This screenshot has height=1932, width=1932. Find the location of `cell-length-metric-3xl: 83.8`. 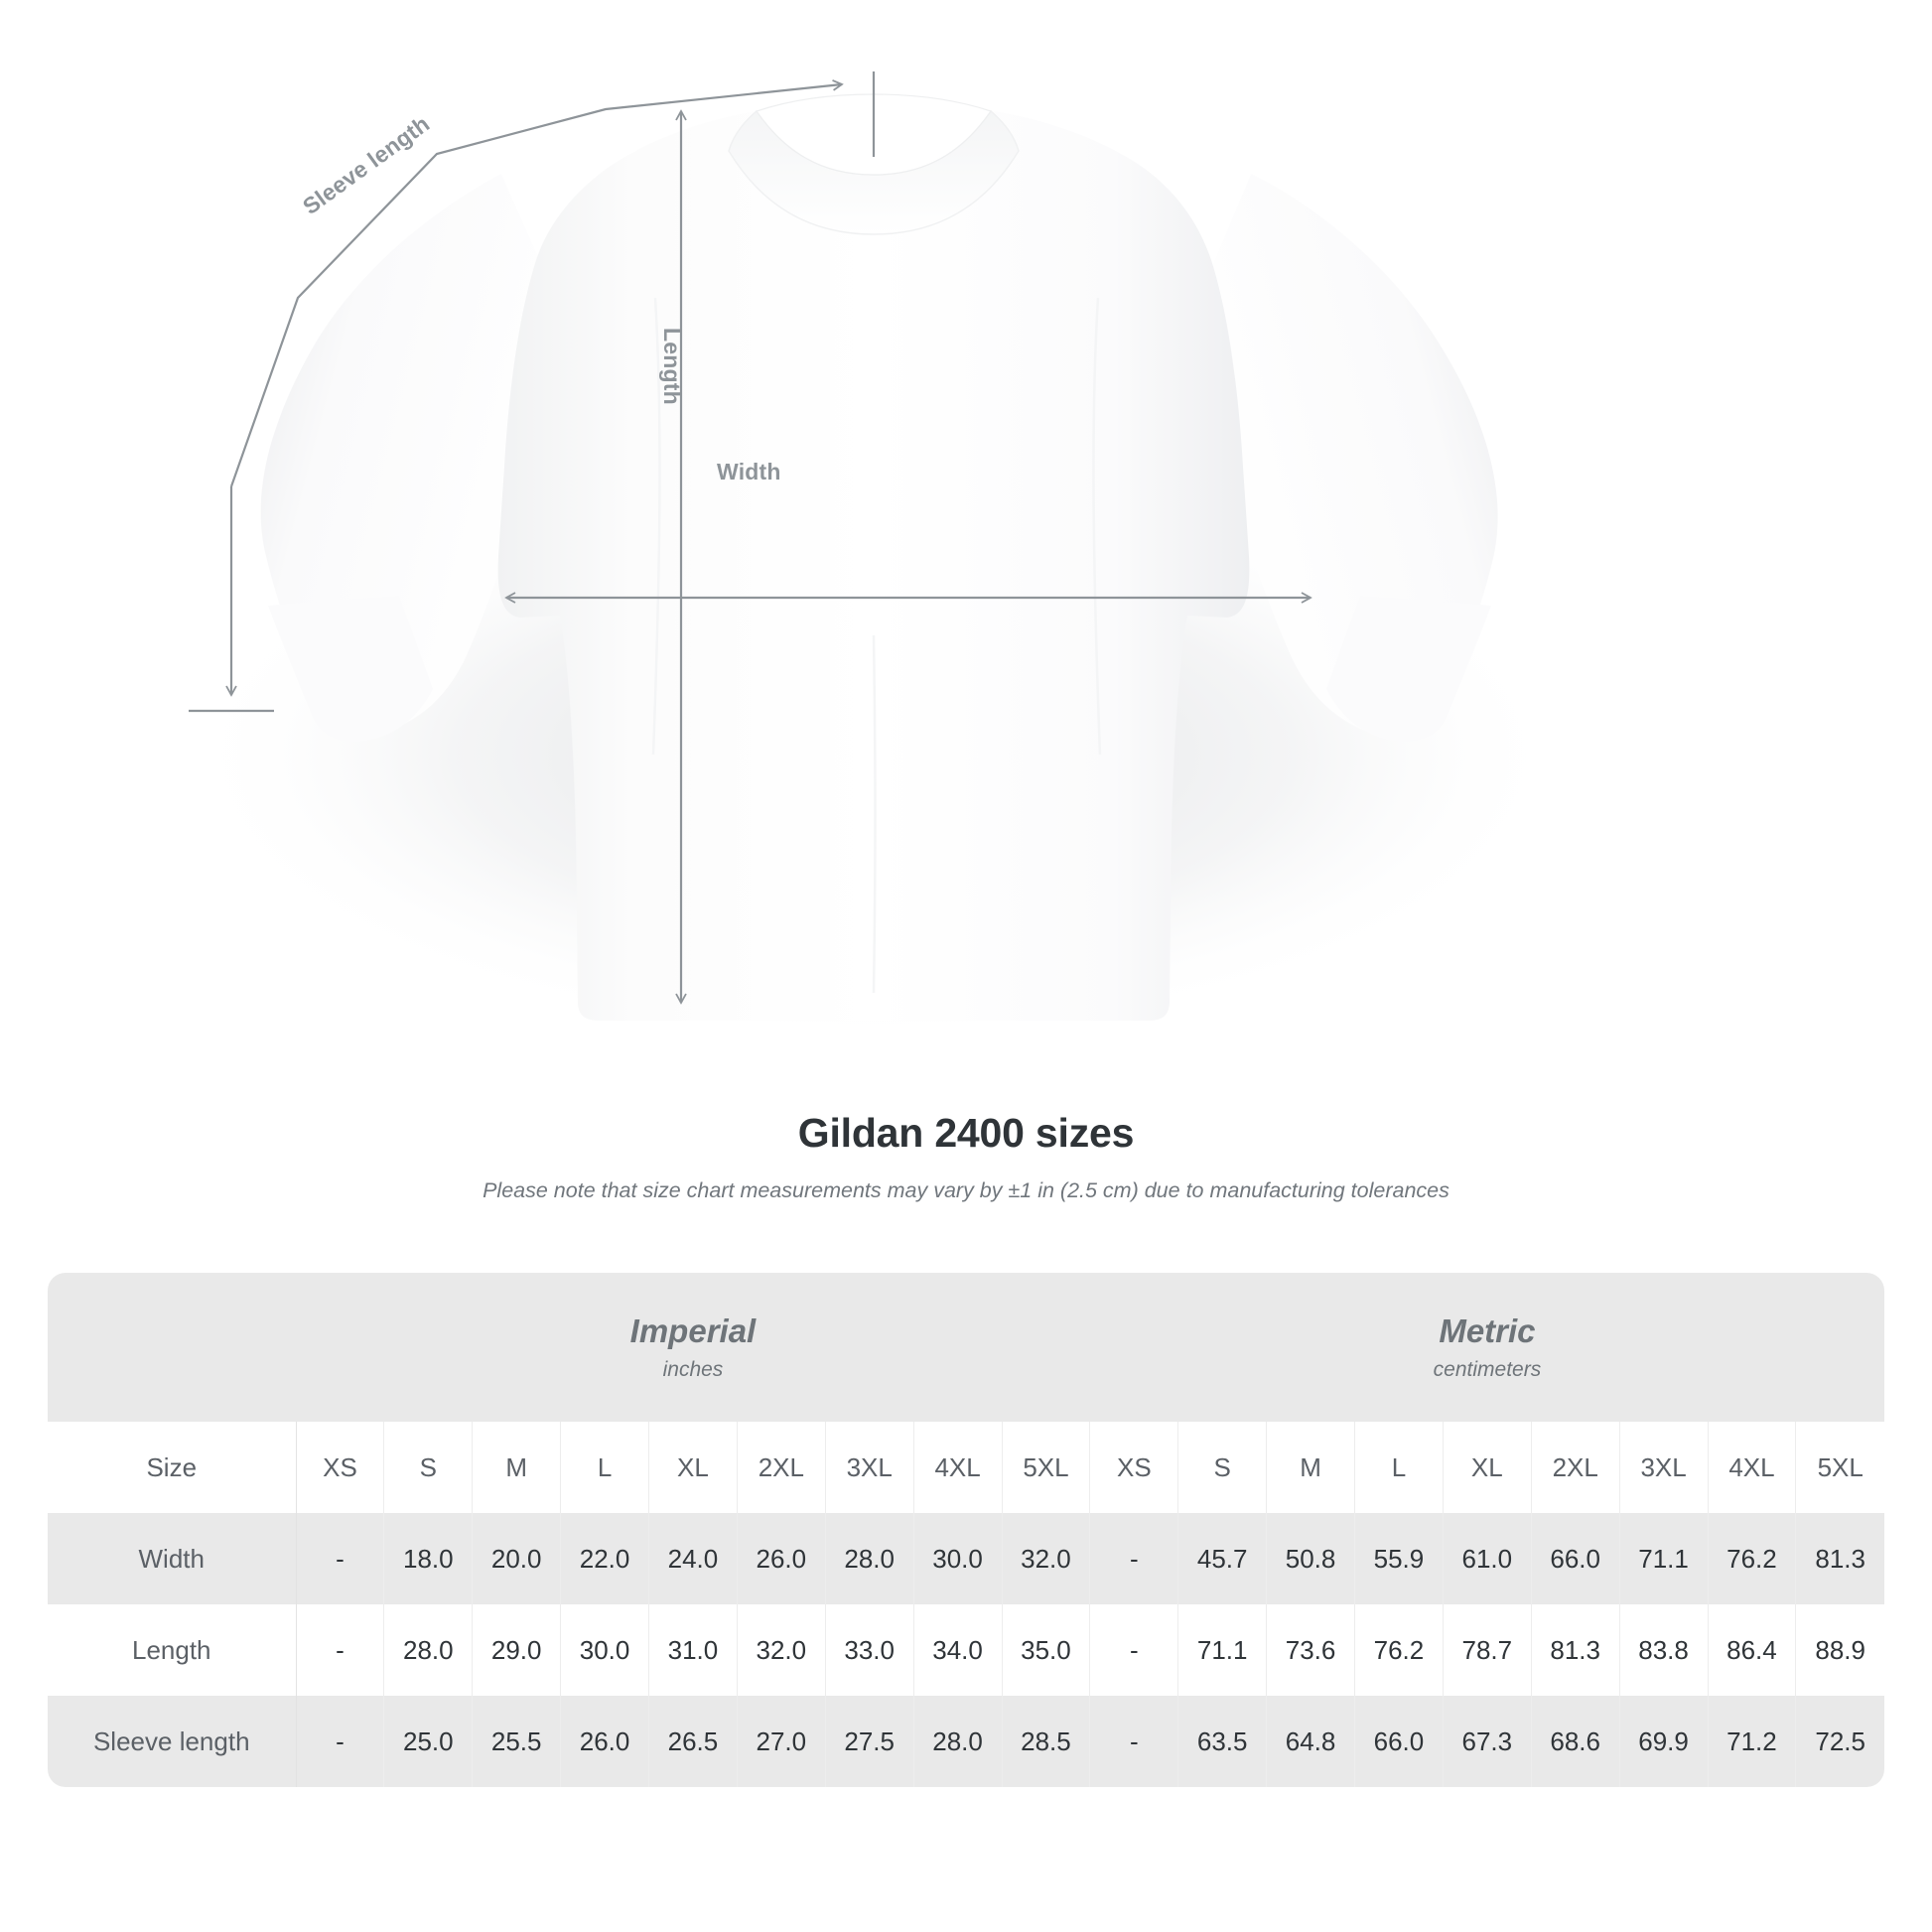

cell-length-metric-3xl: 83.8 is located at coordinates (1664, 1650).